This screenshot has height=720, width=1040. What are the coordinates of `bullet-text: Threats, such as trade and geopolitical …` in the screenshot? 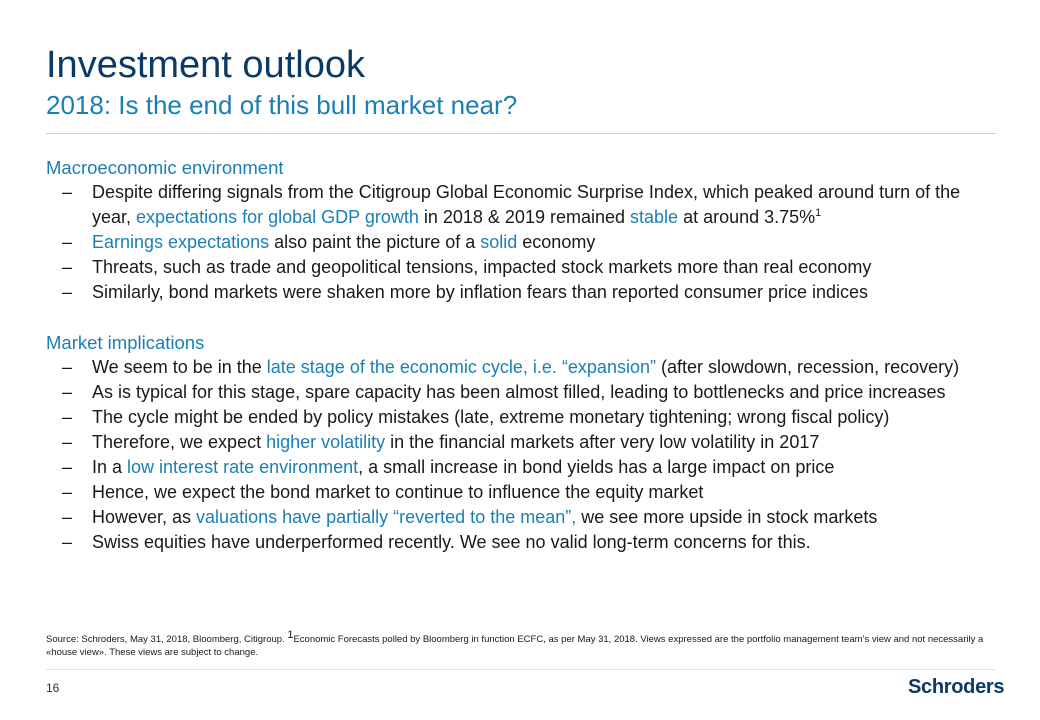 It's located at (482, 267).